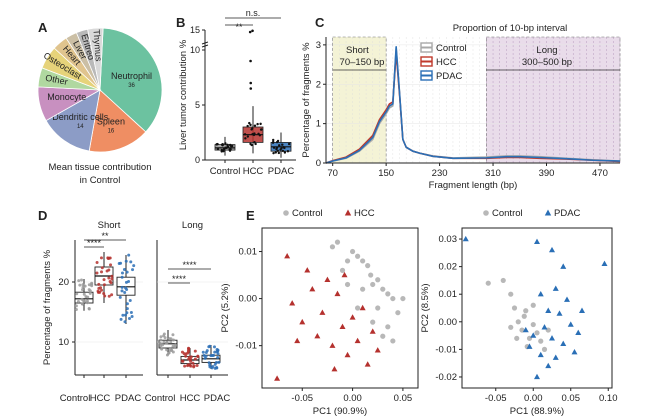 The height and width of the screenshot is (420, 650). What do you see at coordinates (537, 308) in the screenshot?
I see `plot-frame` at bounding box center [537, 308].